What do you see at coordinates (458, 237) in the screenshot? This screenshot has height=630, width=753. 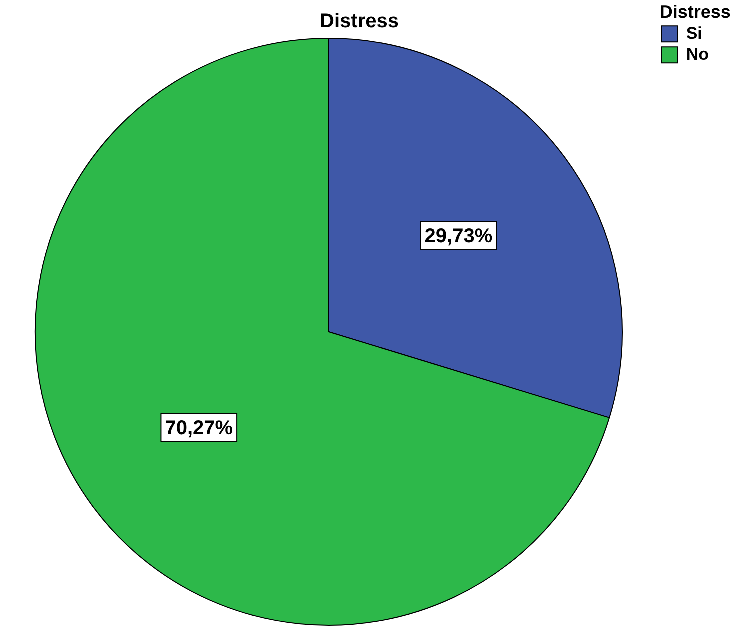 I see `data-label: 29,73%` at bounding box center [458, 237].